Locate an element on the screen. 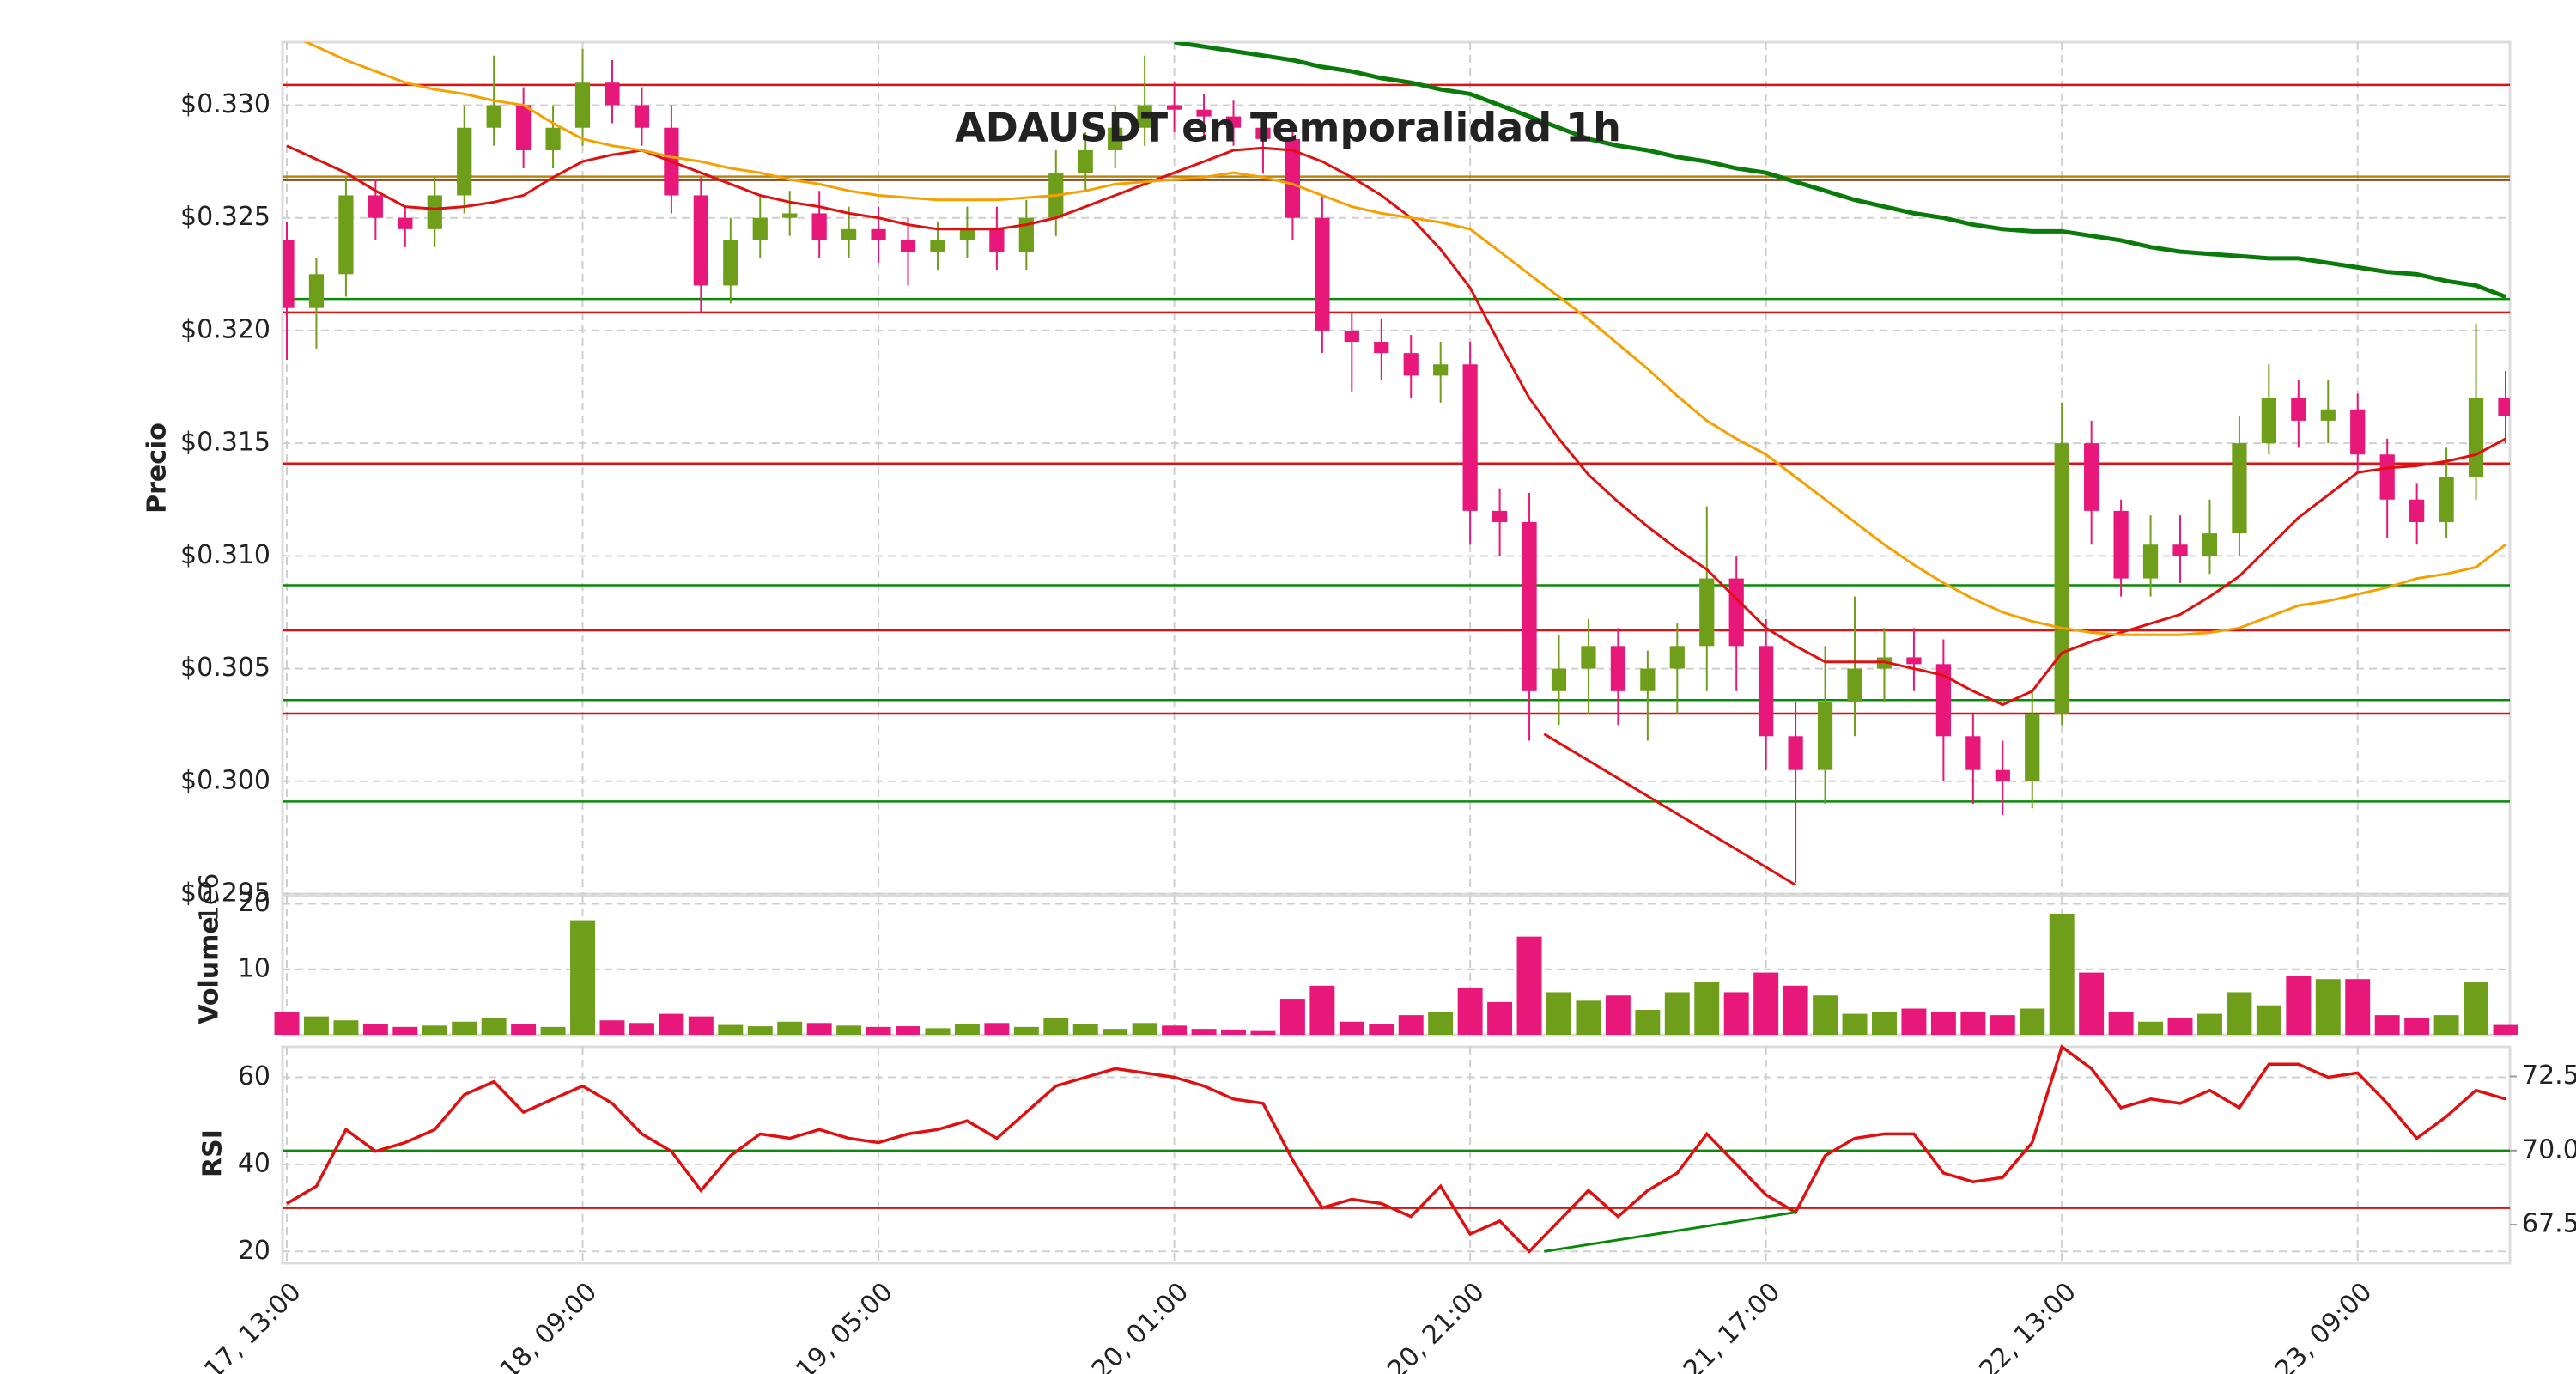 The image size is (2576, 1374). y2-tick-label: 72.5 is located at coordinates (2549, 1076).